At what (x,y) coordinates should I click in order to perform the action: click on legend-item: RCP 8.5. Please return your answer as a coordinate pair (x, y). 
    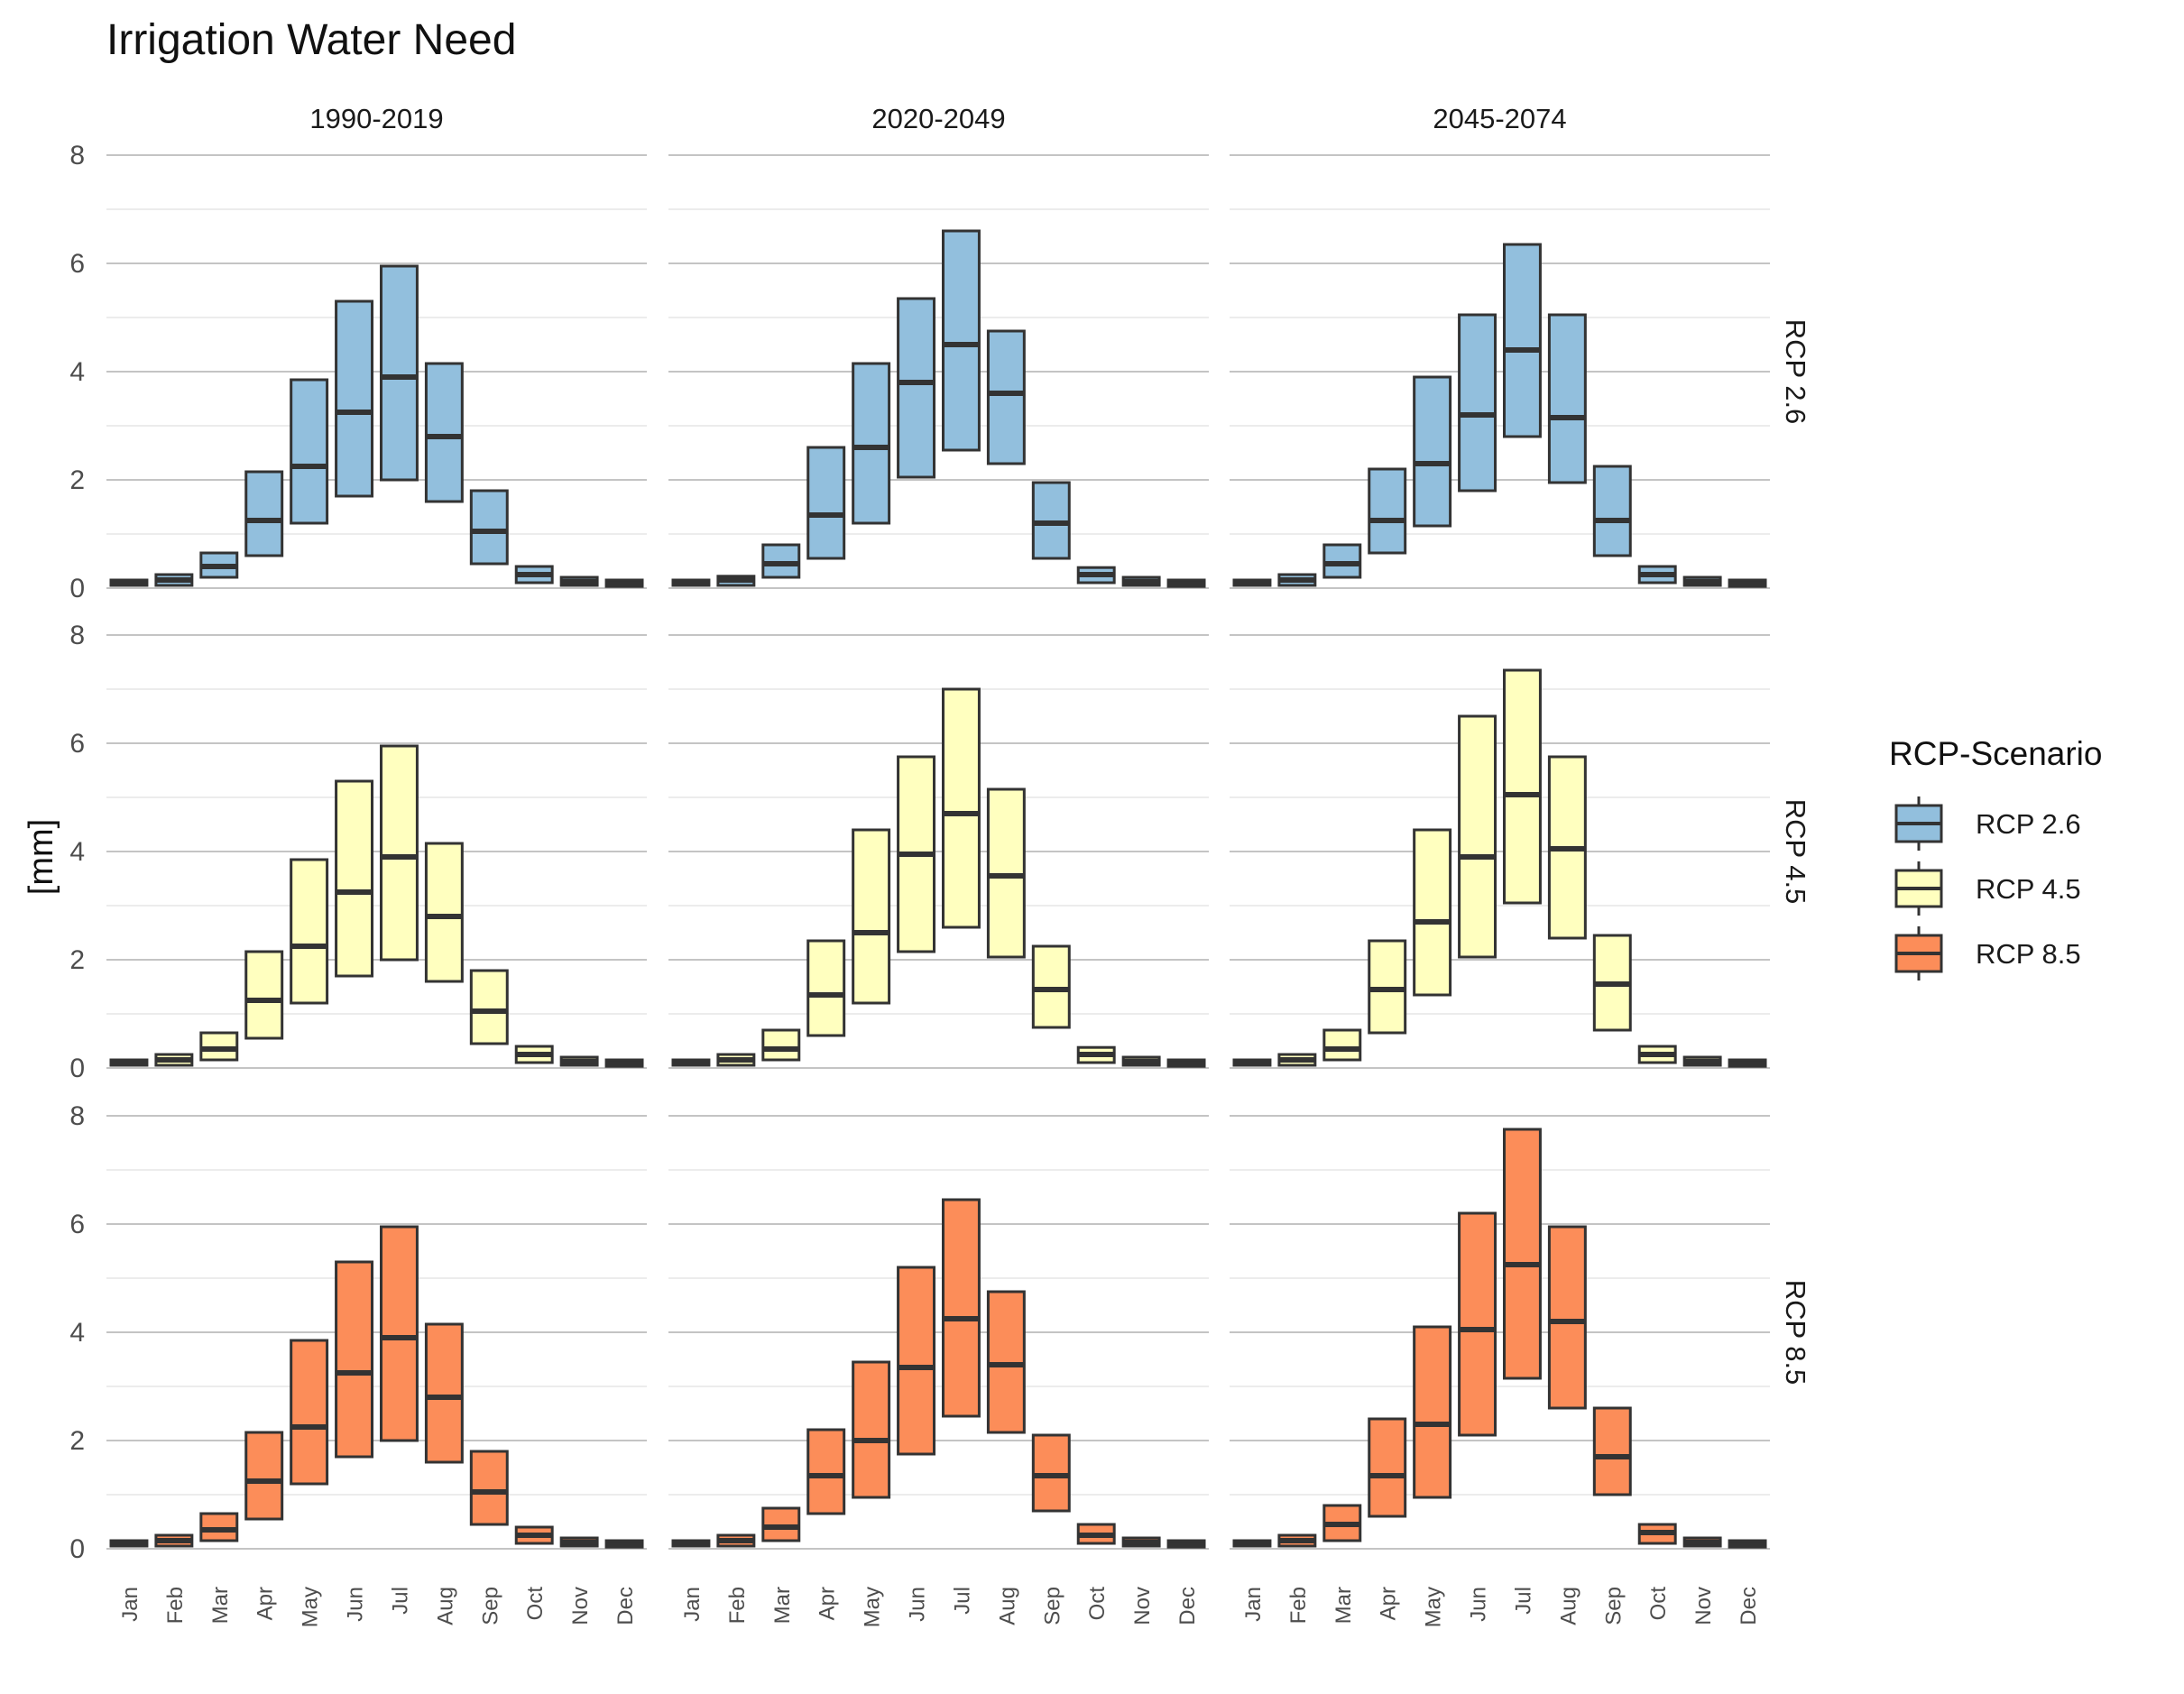
    Looking at the image, I should click on (1987, 953).